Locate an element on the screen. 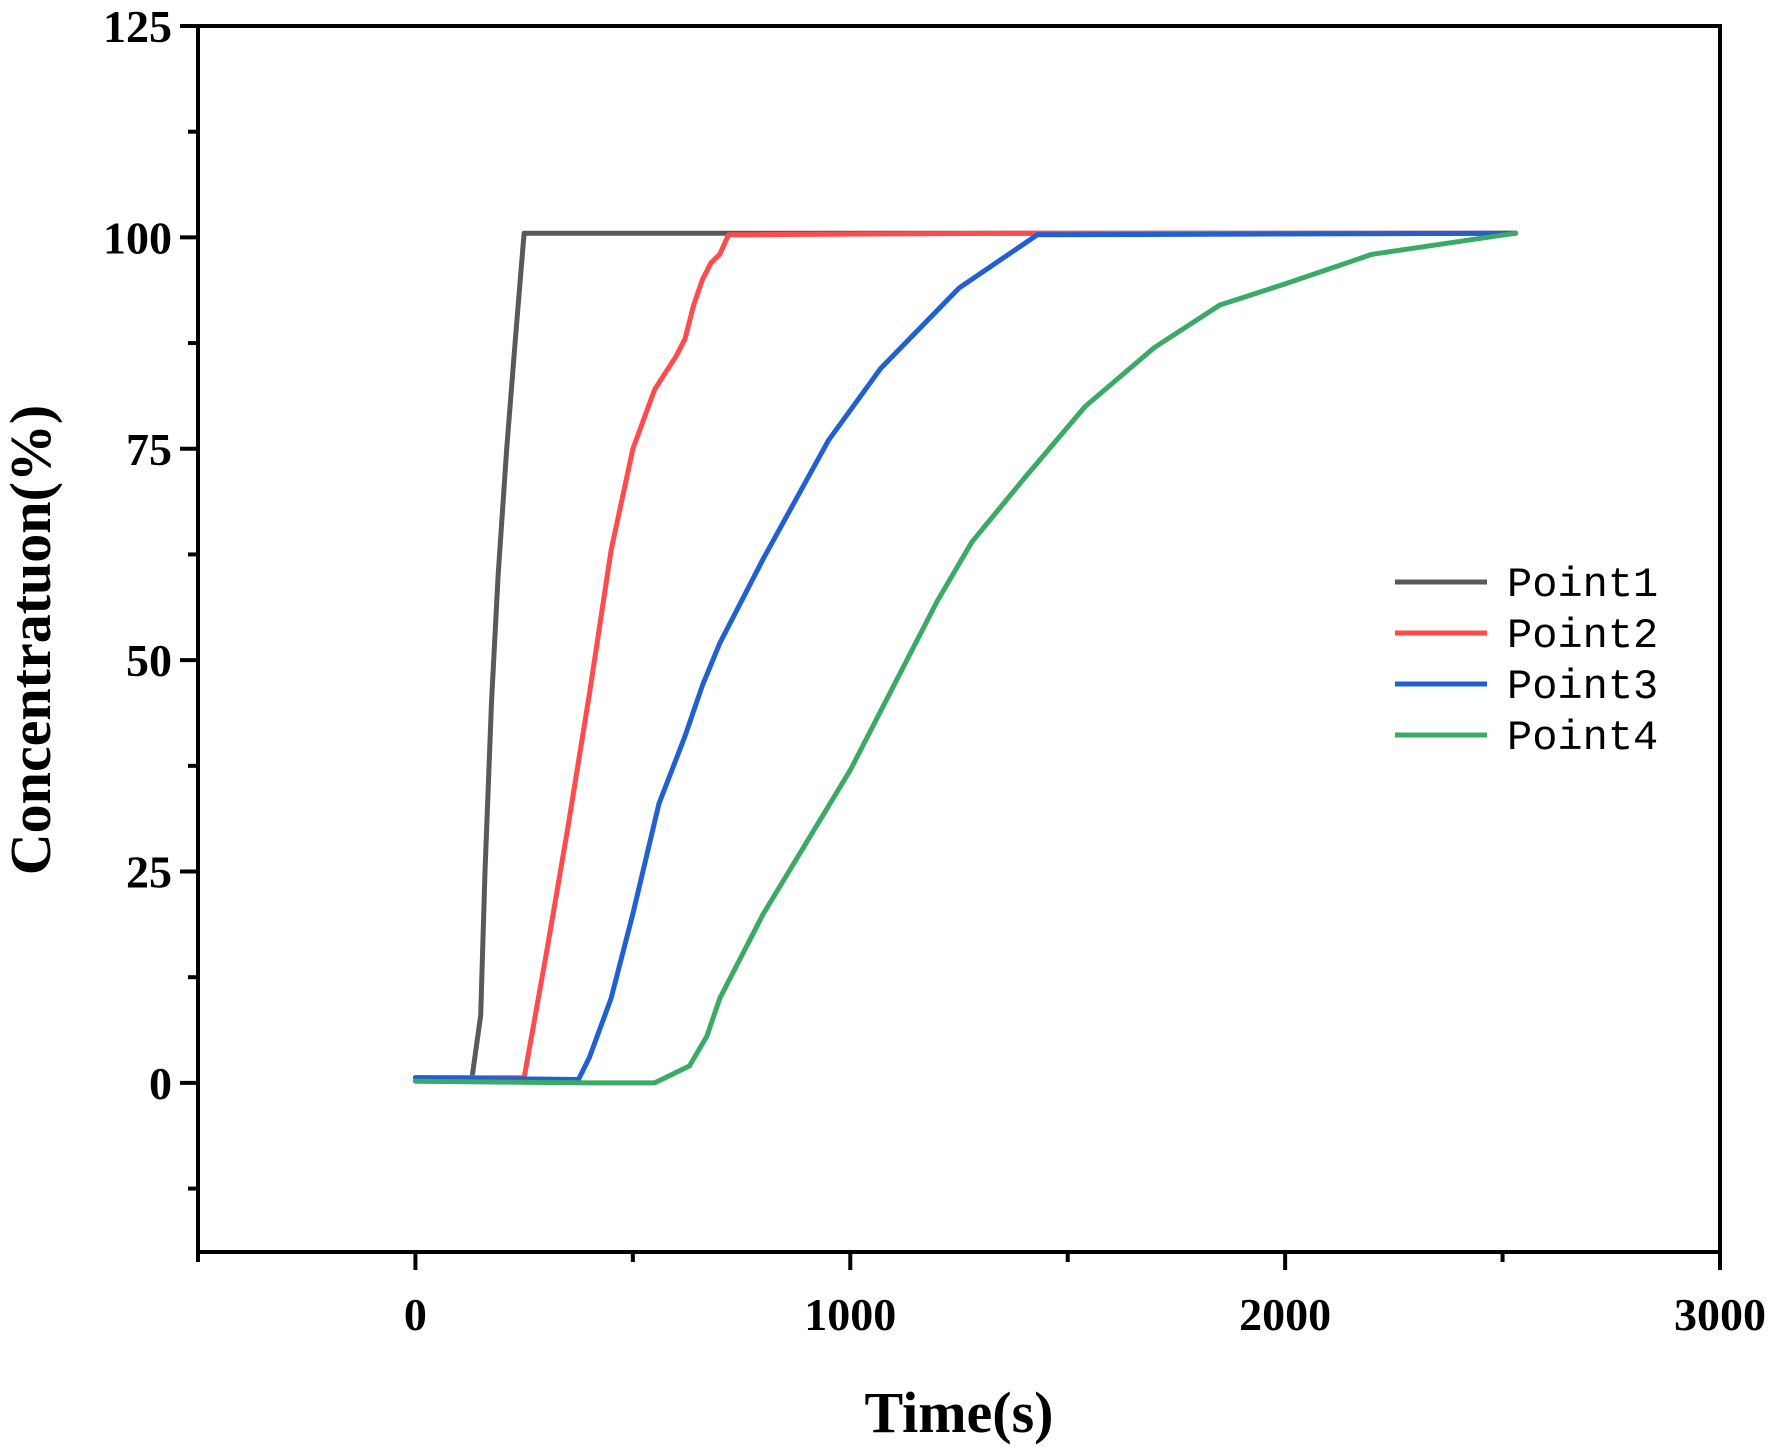 The image size is (1772, 1454). x-tick-label: 2000 is located at coordinates (1285, 1314).